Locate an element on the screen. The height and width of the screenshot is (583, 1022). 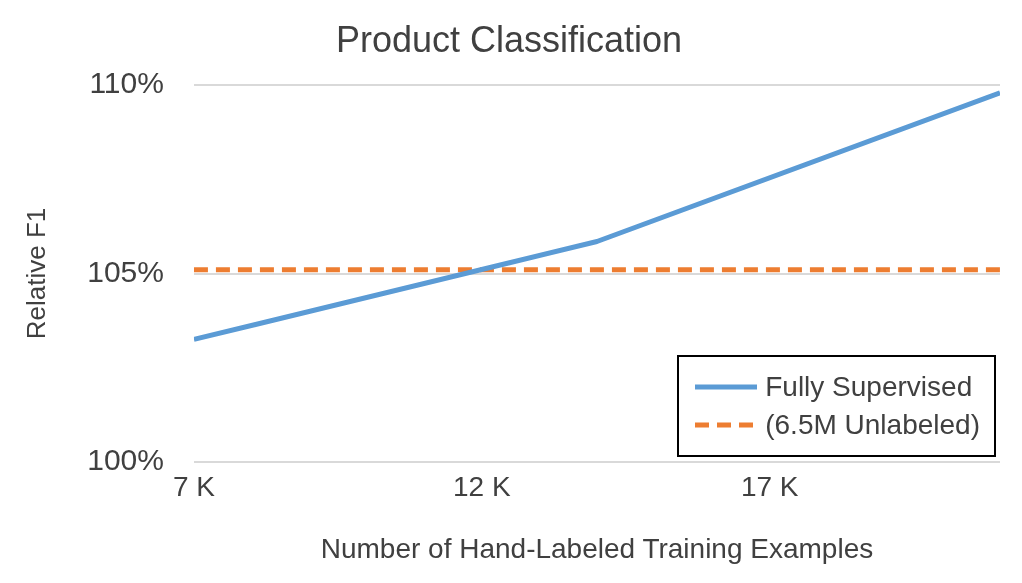
y-axis-title: Relative F1 is located at coordinates (35, 273).